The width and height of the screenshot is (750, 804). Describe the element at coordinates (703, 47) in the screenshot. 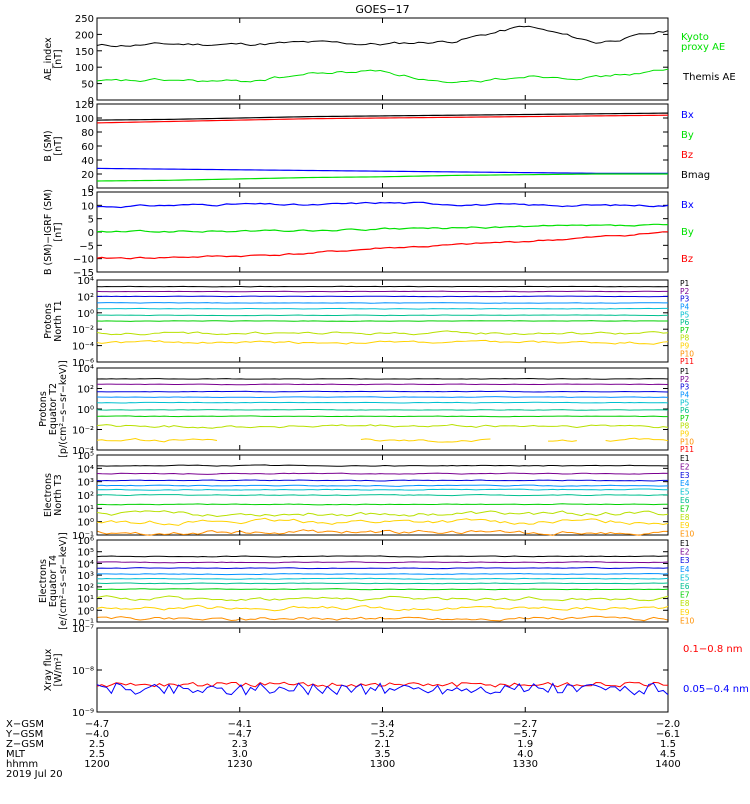

I see `legend-item: proxy AE` at that location.